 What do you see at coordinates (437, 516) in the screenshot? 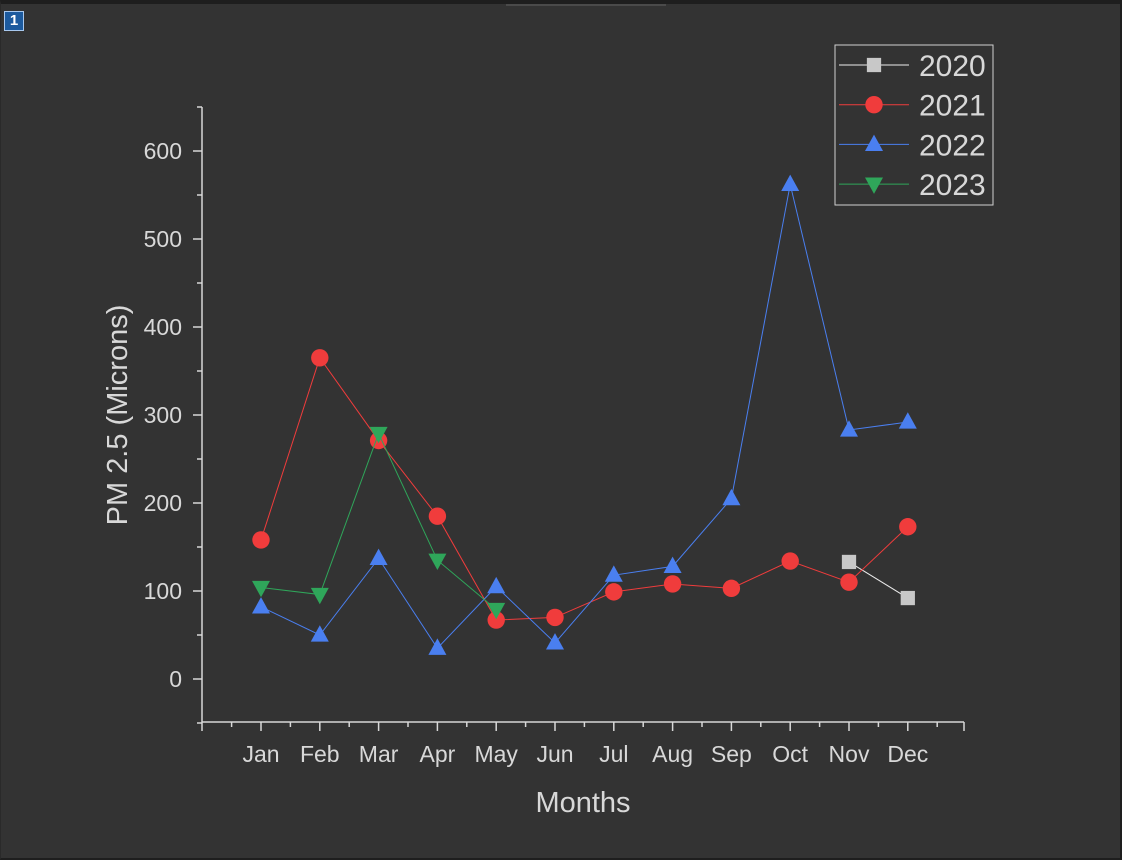
I see `data-point-2021-apr` at bounding box center [437, 516].